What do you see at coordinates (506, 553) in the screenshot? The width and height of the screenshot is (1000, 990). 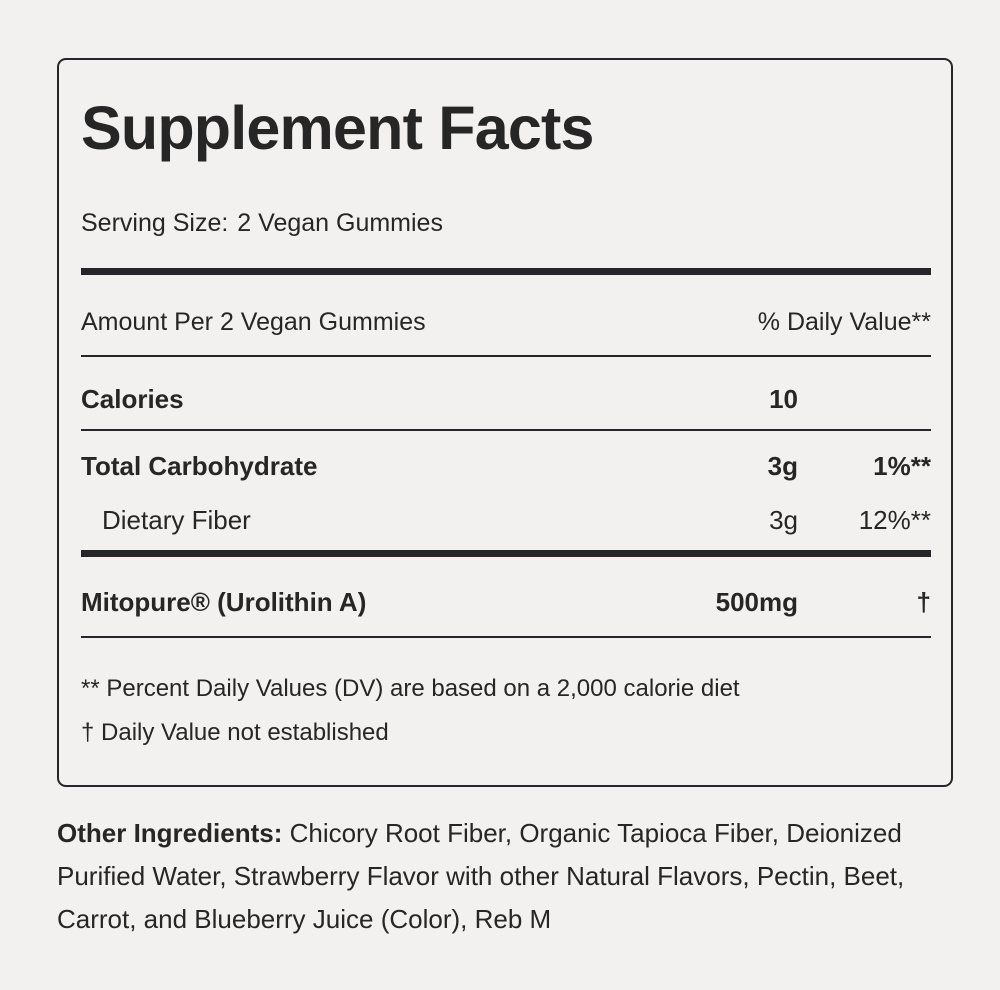 I see `divider-thick-middle` at bounding box center [506, 553].